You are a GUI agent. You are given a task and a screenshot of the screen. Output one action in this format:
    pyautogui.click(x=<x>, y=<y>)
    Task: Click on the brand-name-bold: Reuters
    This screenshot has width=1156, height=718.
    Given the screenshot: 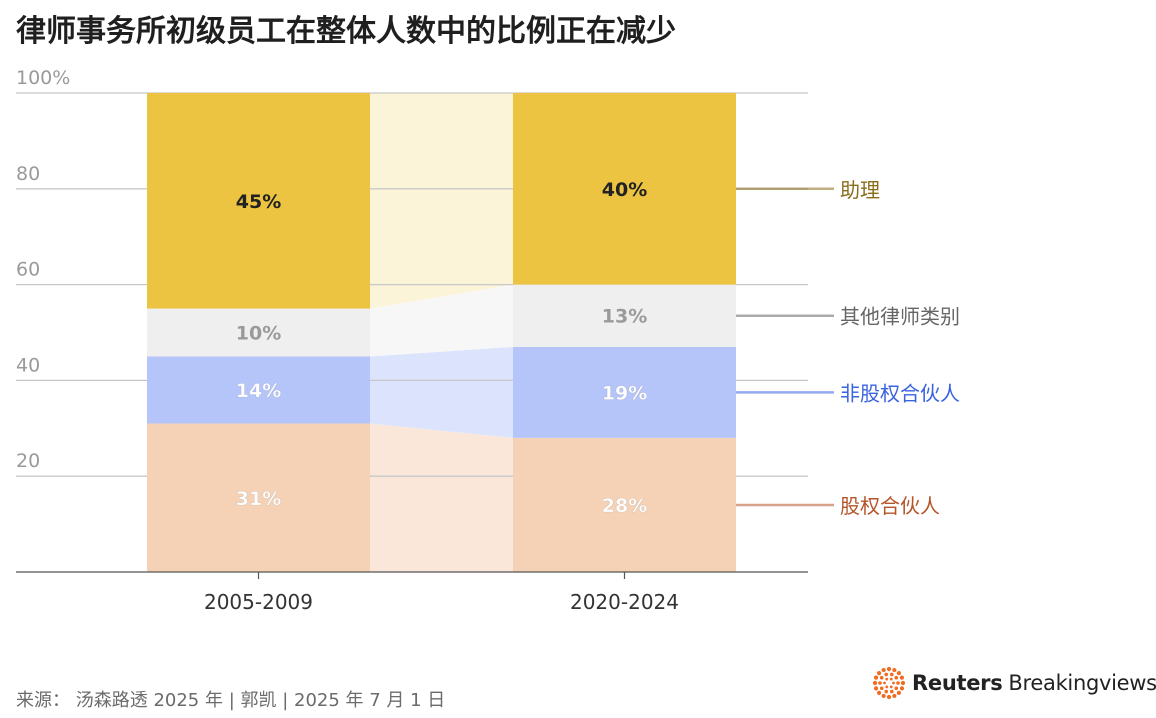 What is the action you would take?
    pyautogui.click(x=957, y=683)
    